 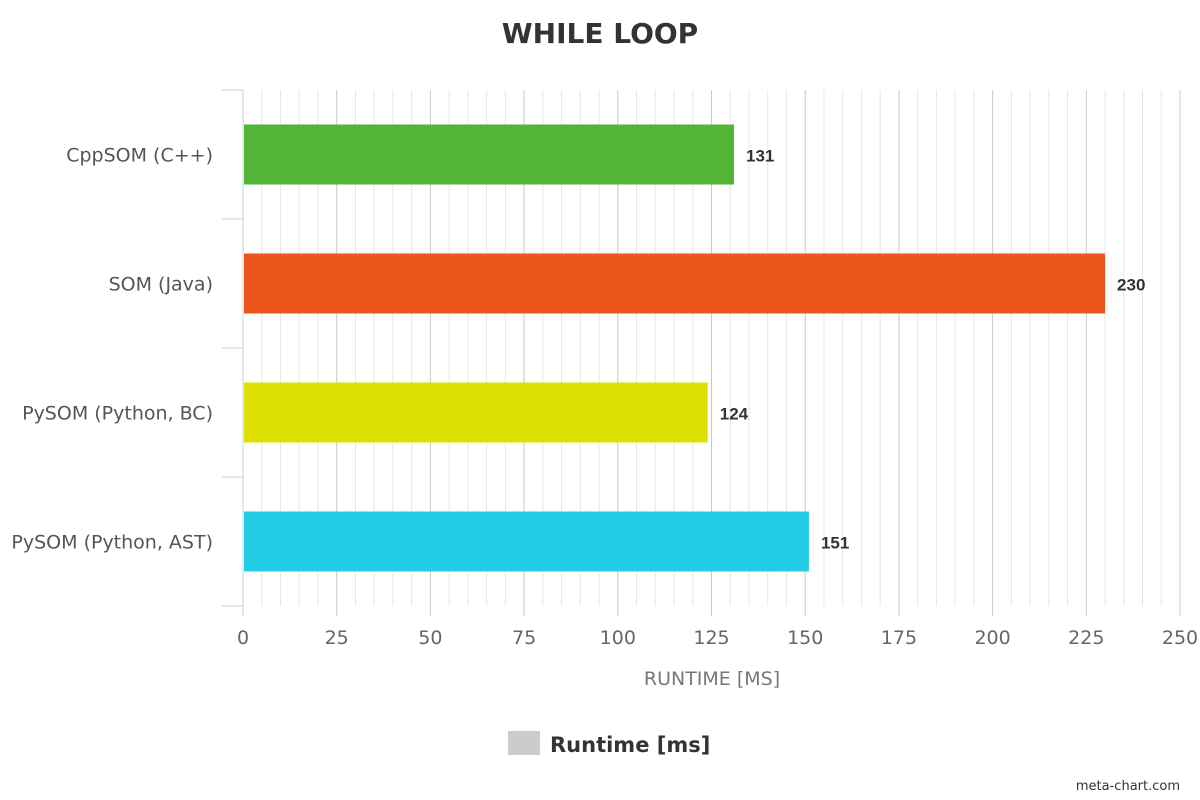 I want to click on legend: Runtime [ms], so click(x=609, y=744).